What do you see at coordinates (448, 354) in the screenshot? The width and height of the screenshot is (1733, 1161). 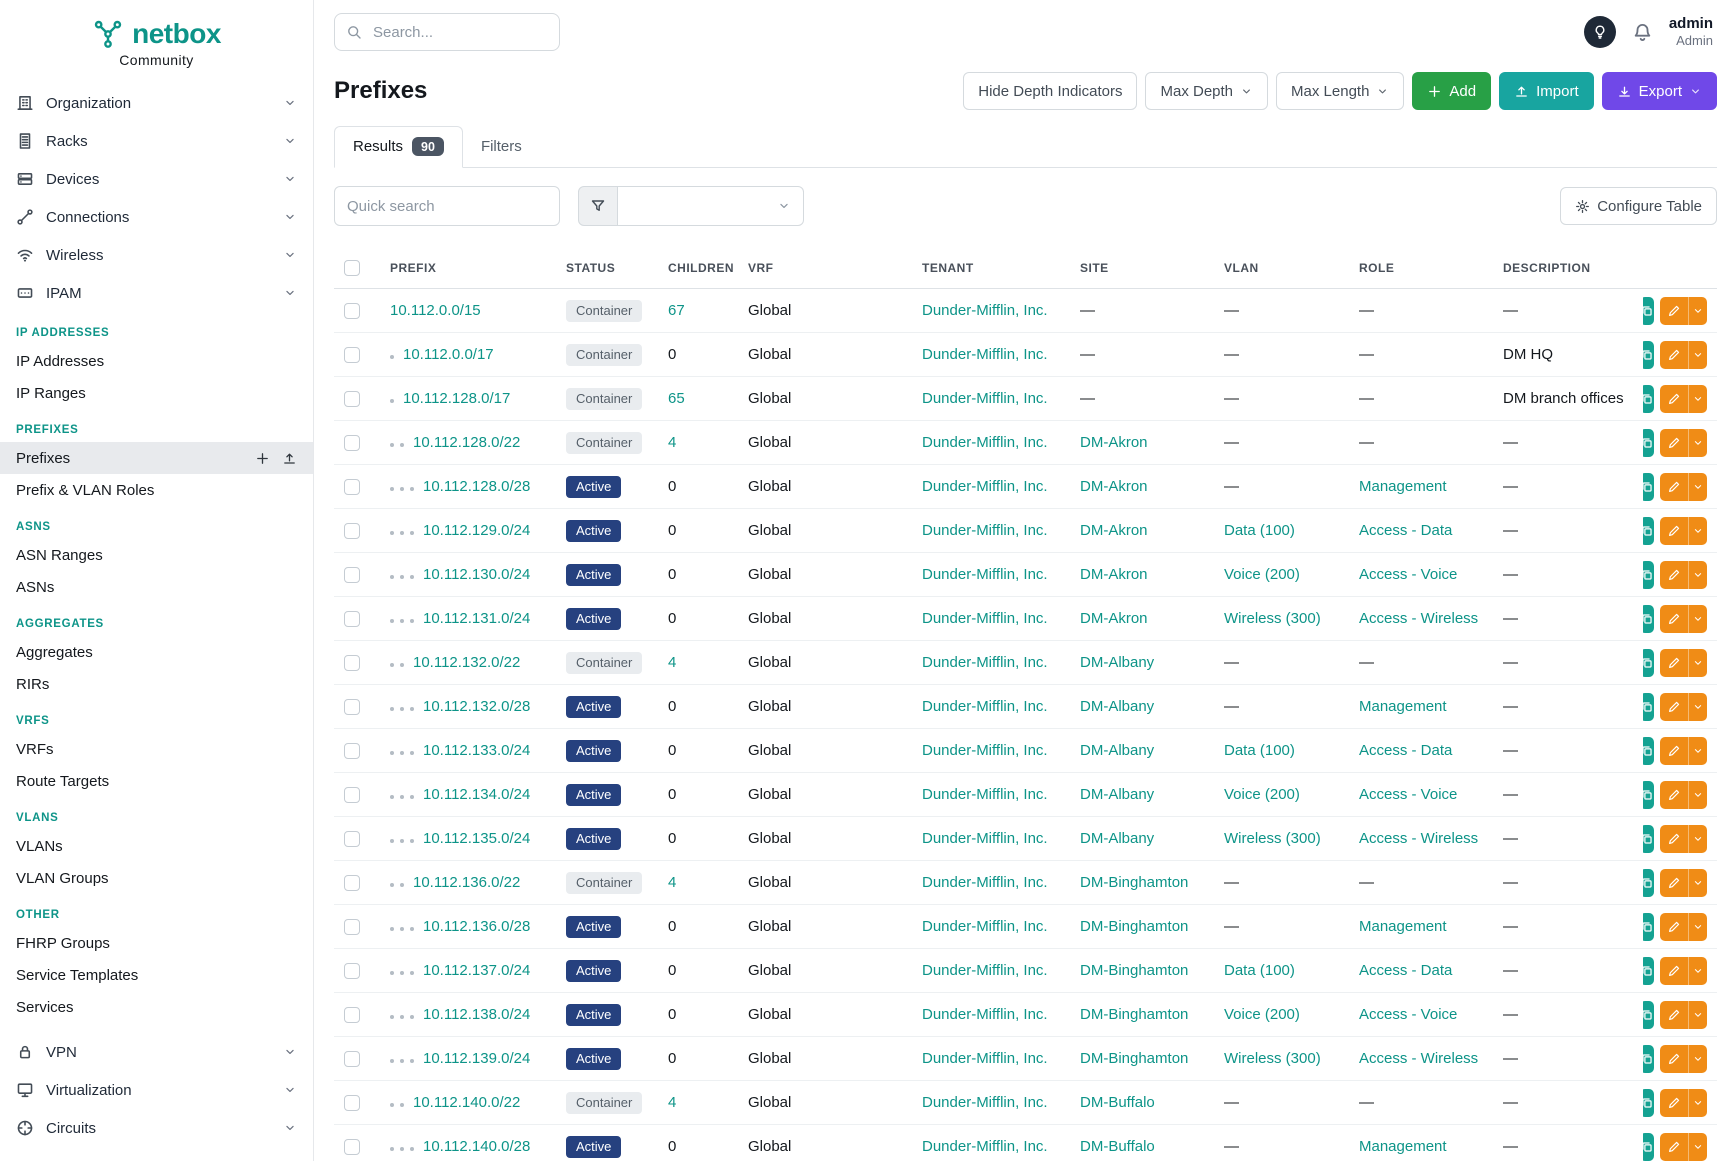 I see `prefix-link: 10.112.0.0/17` at bounding box center [448, 354].